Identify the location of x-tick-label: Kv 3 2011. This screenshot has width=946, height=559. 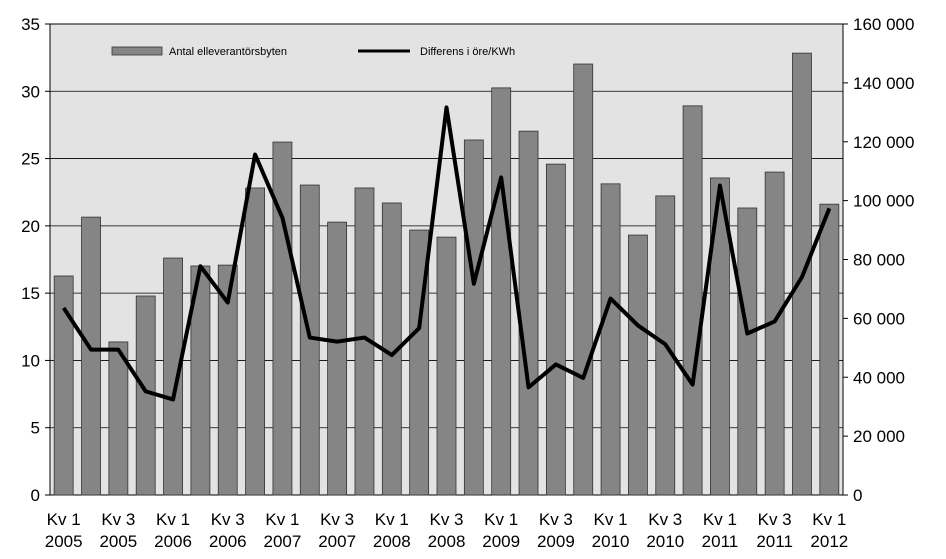
(774, 530).